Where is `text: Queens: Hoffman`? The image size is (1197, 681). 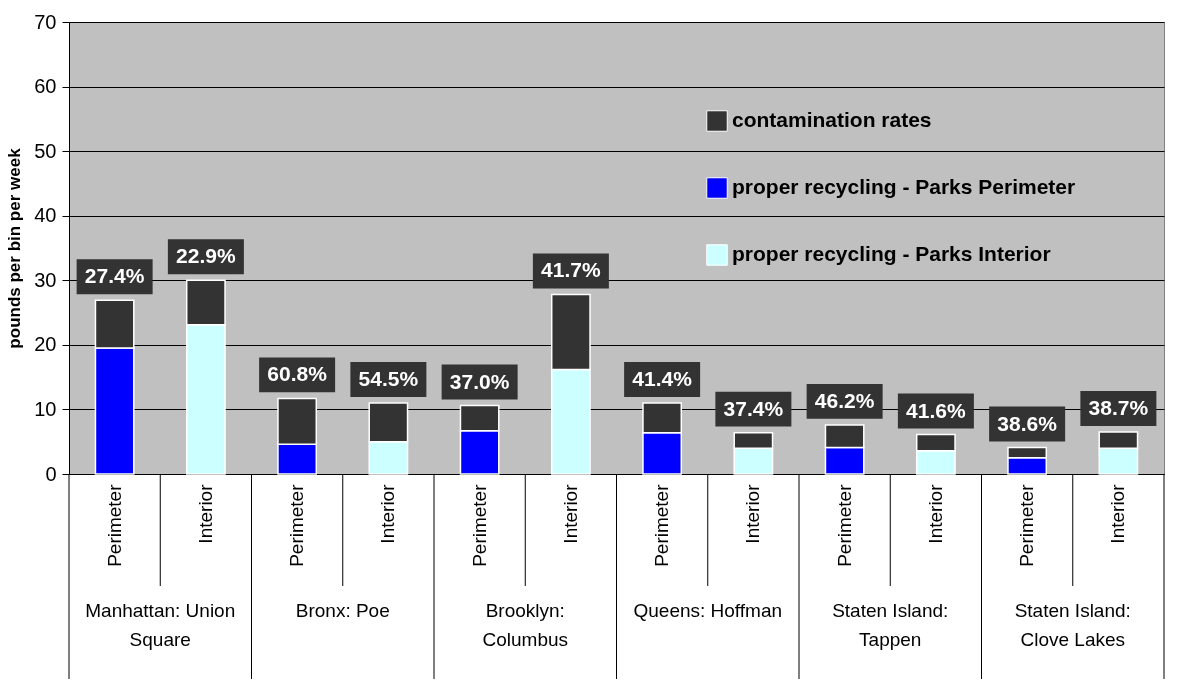
text: Queens: Hoffman is located at coordinates (708, 610).